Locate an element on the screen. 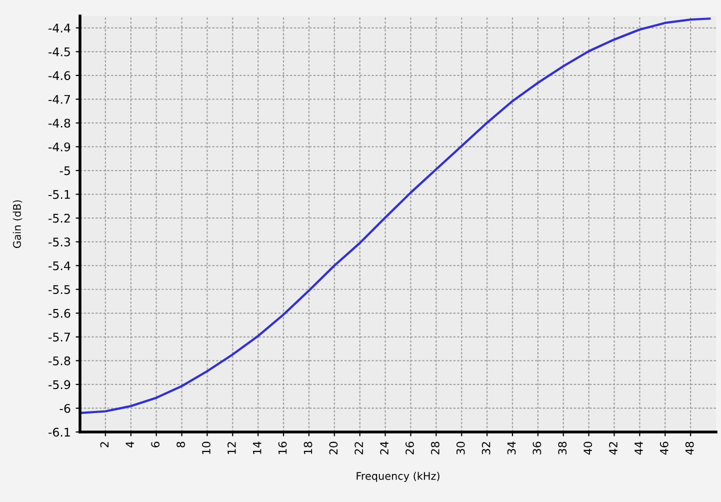  x-tick-label: 42 is located at coordinates (613, 448).